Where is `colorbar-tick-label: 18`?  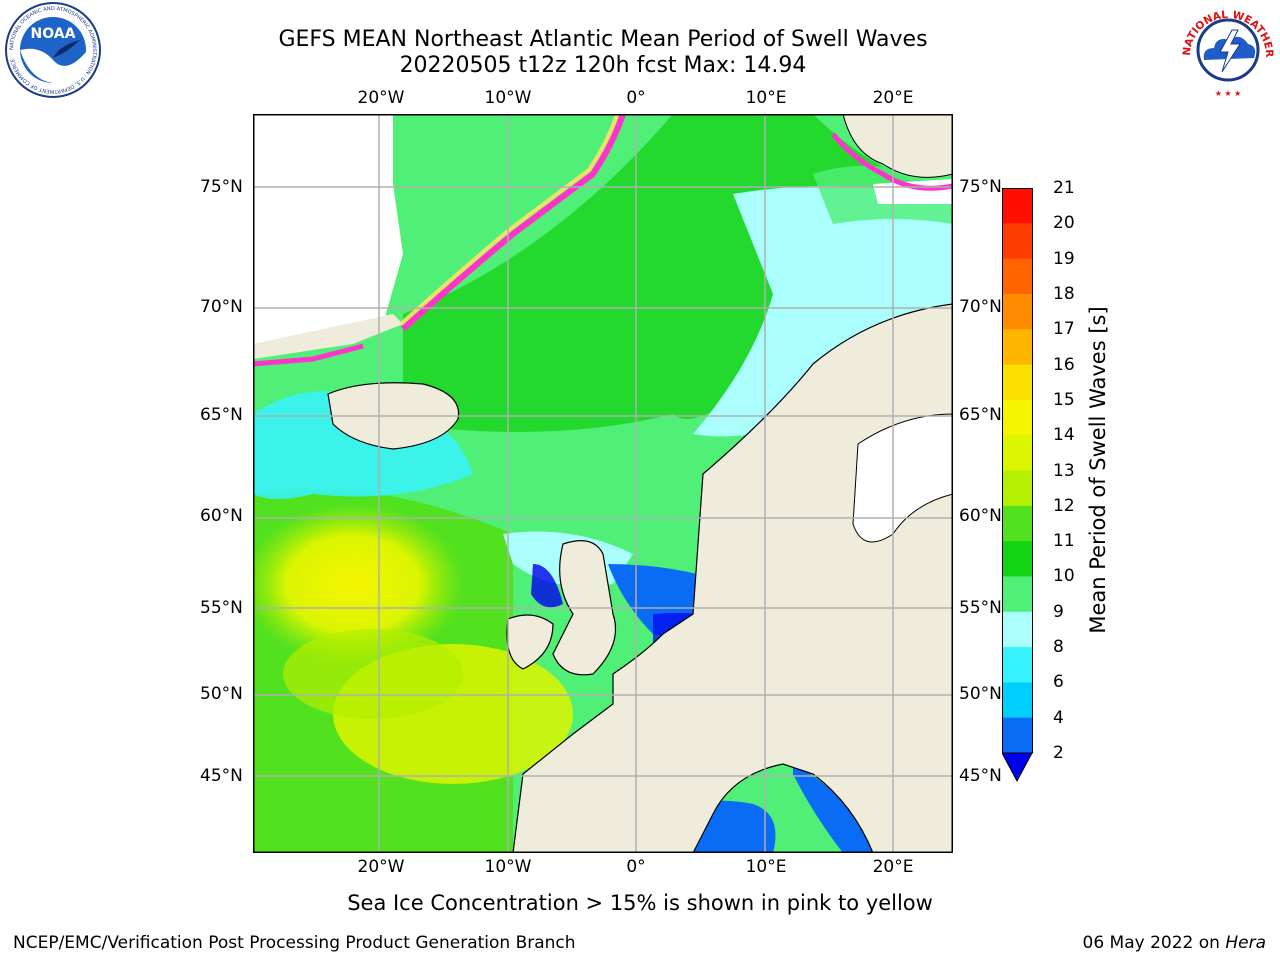
colorbar-tick-label: 18 is located at coordinates (1064, 293).